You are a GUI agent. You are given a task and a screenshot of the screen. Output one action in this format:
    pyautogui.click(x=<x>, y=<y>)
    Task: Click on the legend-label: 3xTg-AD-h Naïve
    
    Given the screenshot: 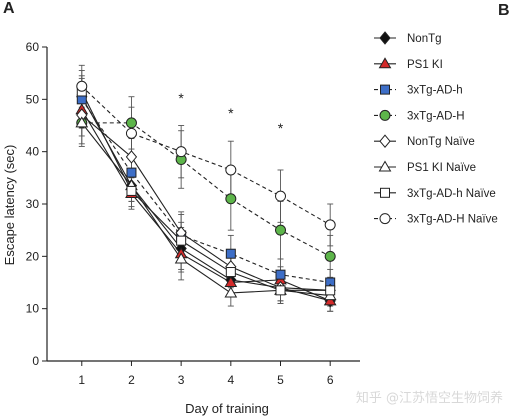 What is the action you would take?
    pyautogui.click(x=451, y=194)
    